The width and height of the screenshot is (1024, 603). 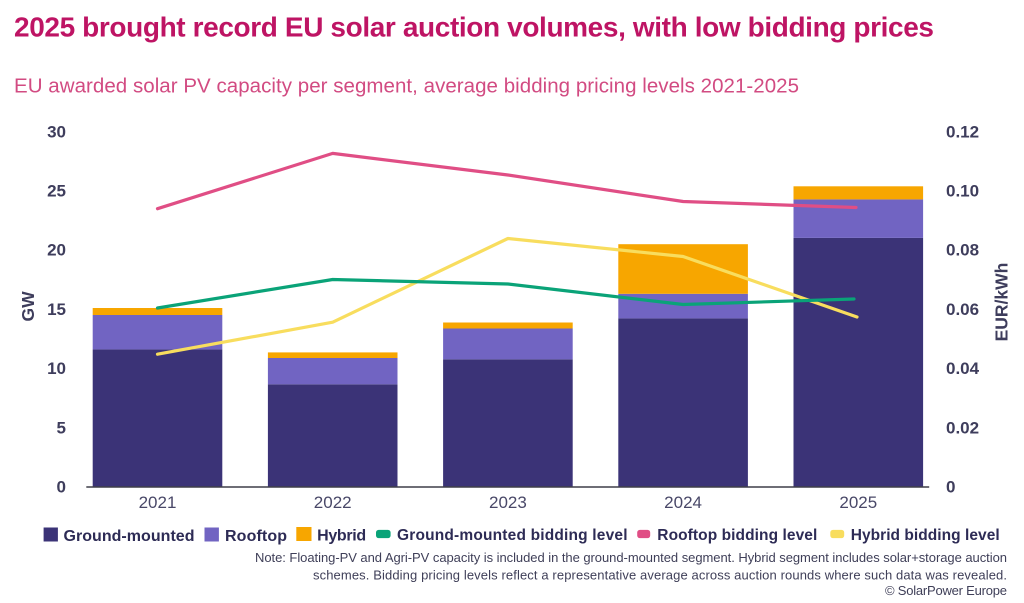 I want to click on svg-text: © SolarPower Europe, so click(x=946, y=590).